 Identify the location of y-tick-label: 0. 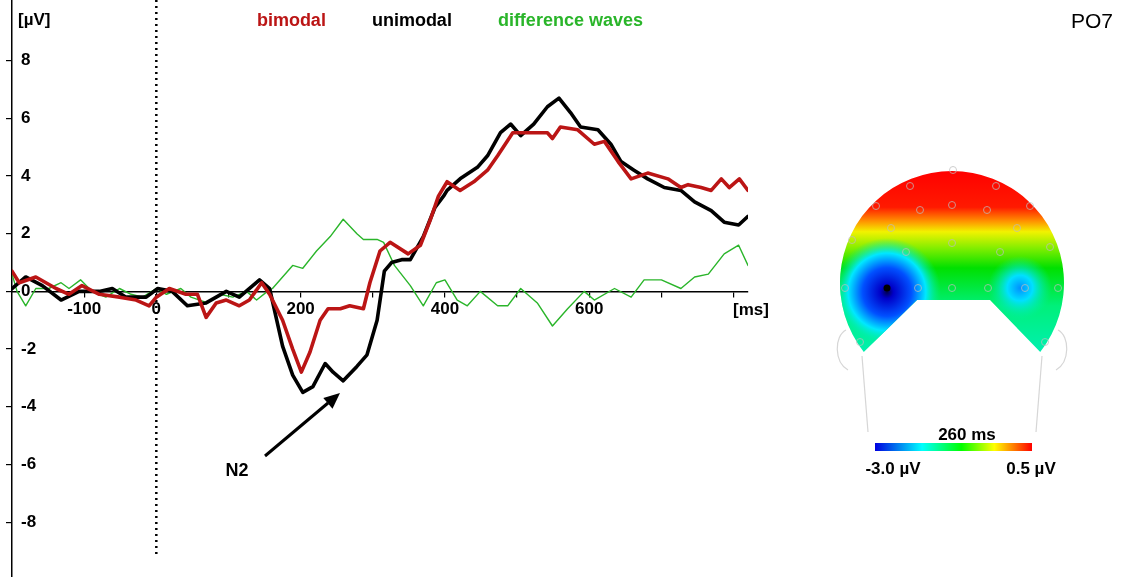
(26, 291).